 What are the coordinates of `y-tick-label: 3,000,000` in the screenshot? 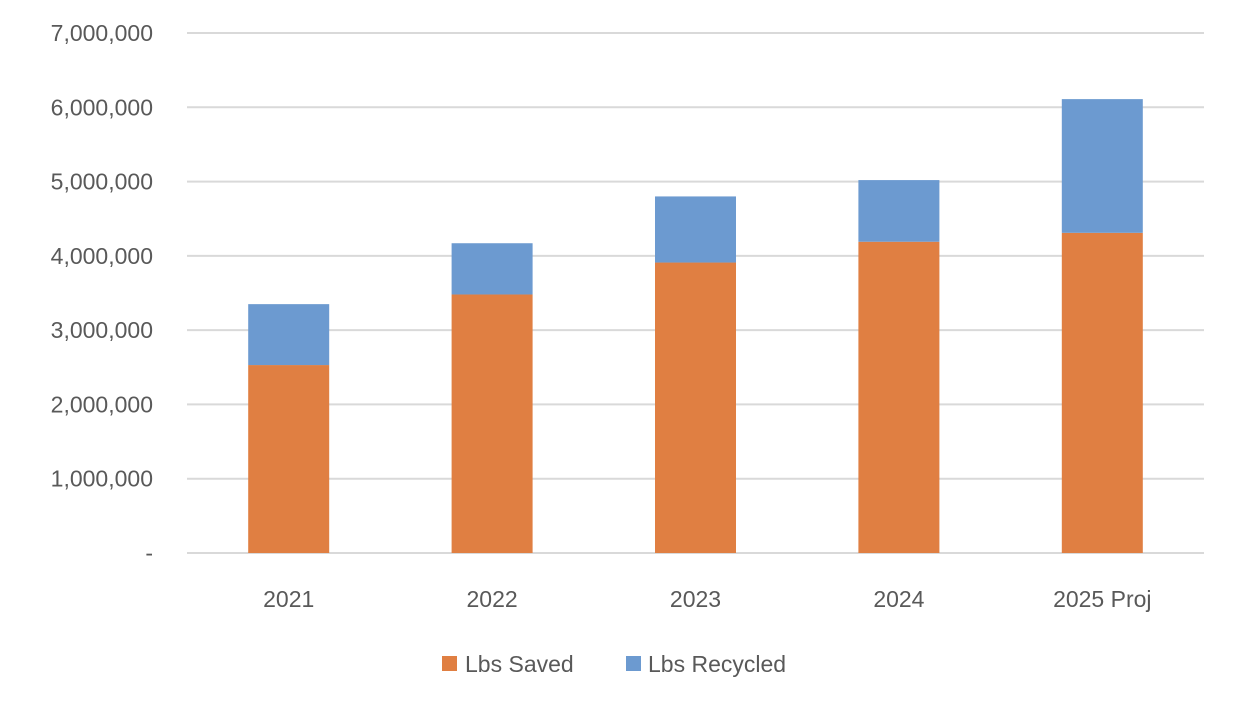 It's located at (102, 330).